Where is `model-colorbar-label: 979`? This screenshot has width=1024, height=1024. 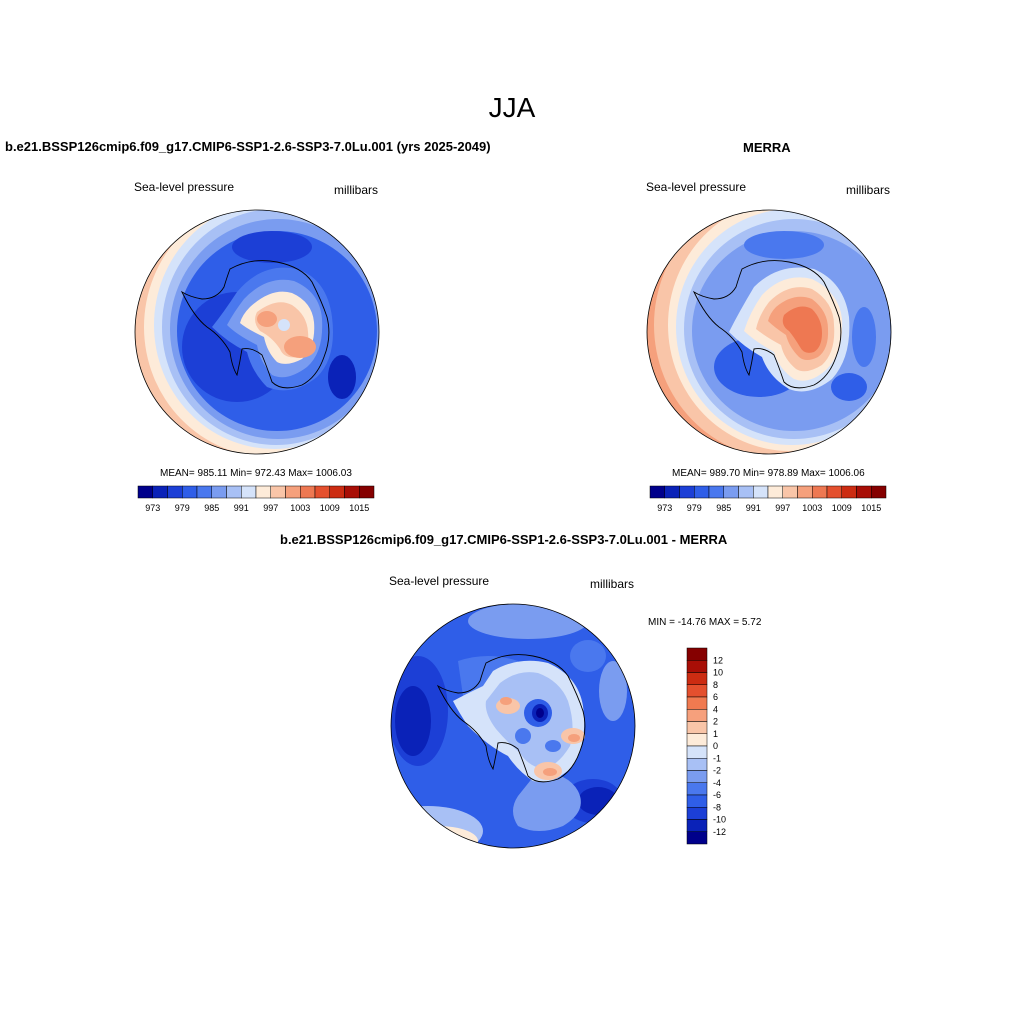
model-colorbar-label: 979 is located at coordinates (182, 508).